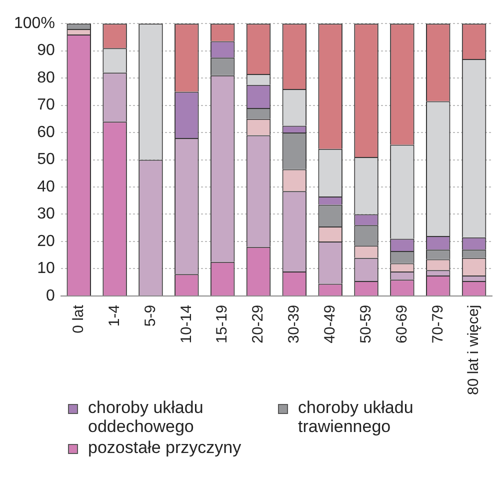 The height and width of the screenshot is (489, 504). What do you see at coordinates (46, 214) in the screenshot?
I see `y-tick-label: 30` at bounding box center [46, 214].